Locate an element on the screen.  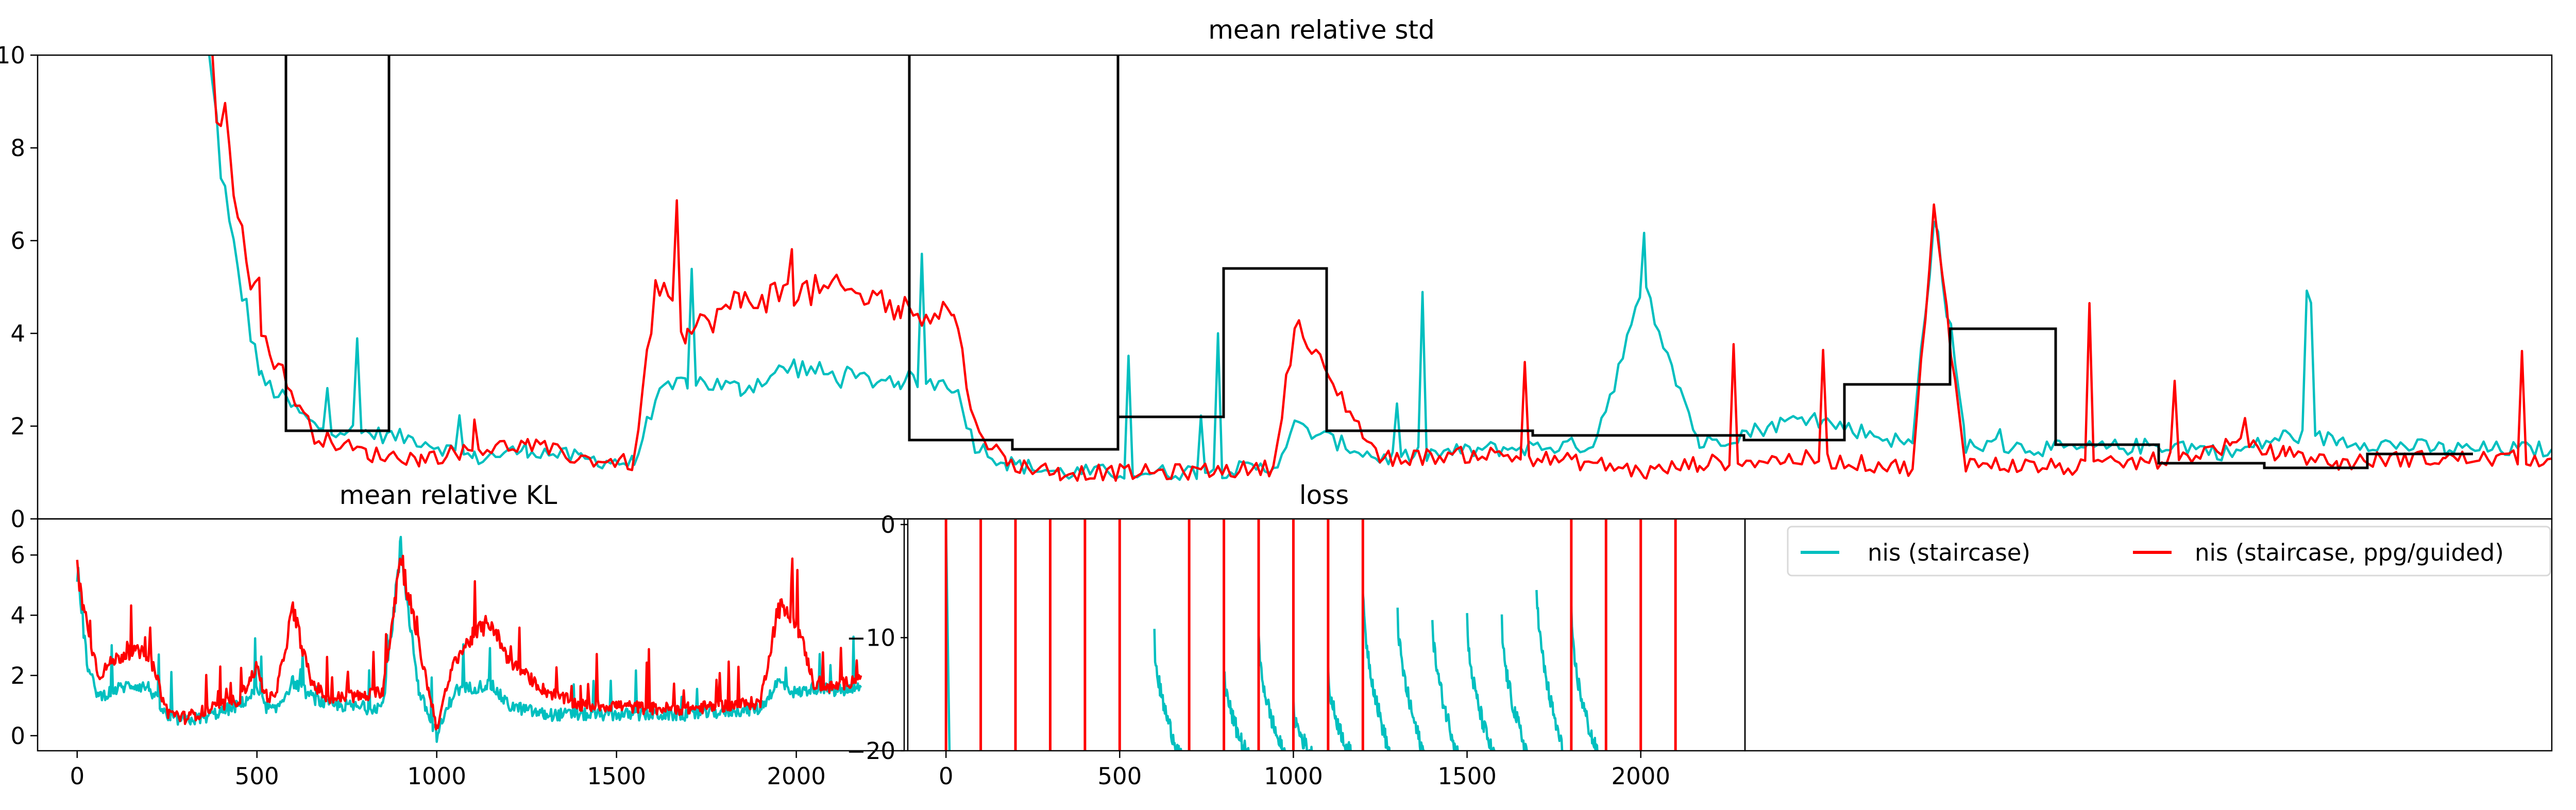
kl-ytick-label: 2 is located at coordinates (17, 675).